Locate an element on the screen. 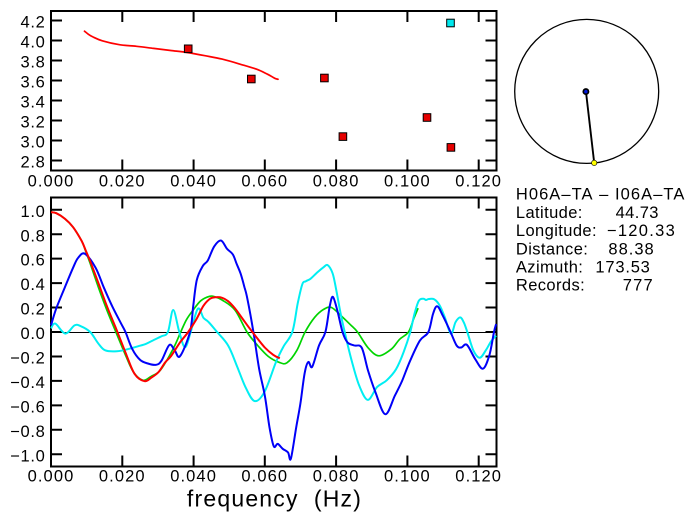 The image size is (698, 519). svg-text: 3.0 is located at coordinates (32, 143).